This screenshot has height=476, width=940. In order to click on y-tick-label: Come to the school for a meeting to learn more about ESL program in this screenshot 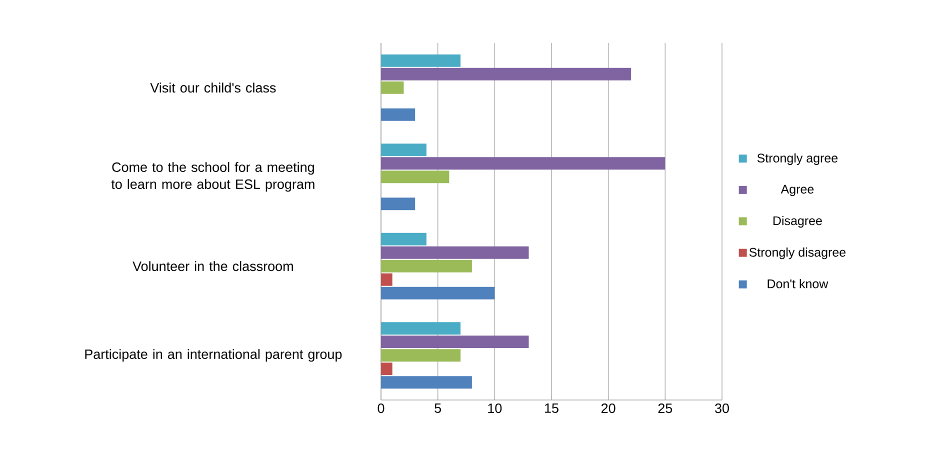, I will do `click(212, 177)`.